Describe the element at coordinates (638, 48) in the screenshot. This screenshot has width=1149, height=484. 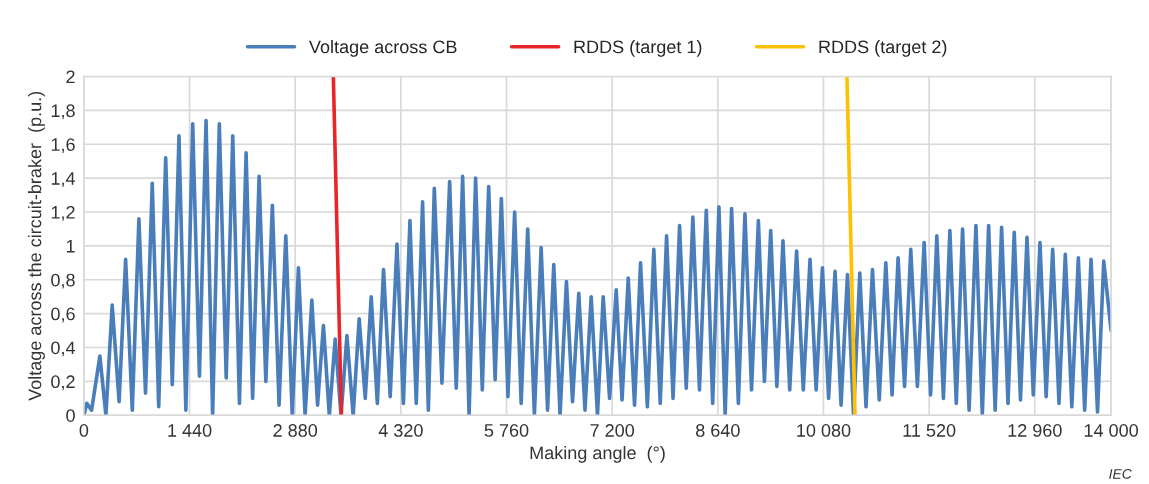
I see `legend-label: RDDS (target 1)` at that location.